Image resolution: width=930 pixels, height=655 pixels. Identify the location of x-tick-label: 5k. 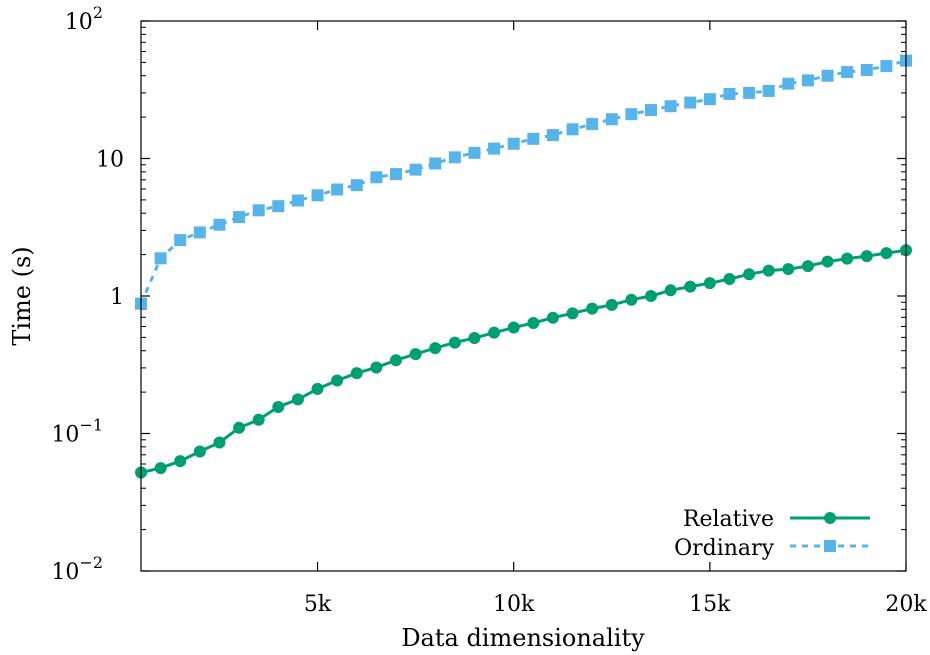
(318, 604).